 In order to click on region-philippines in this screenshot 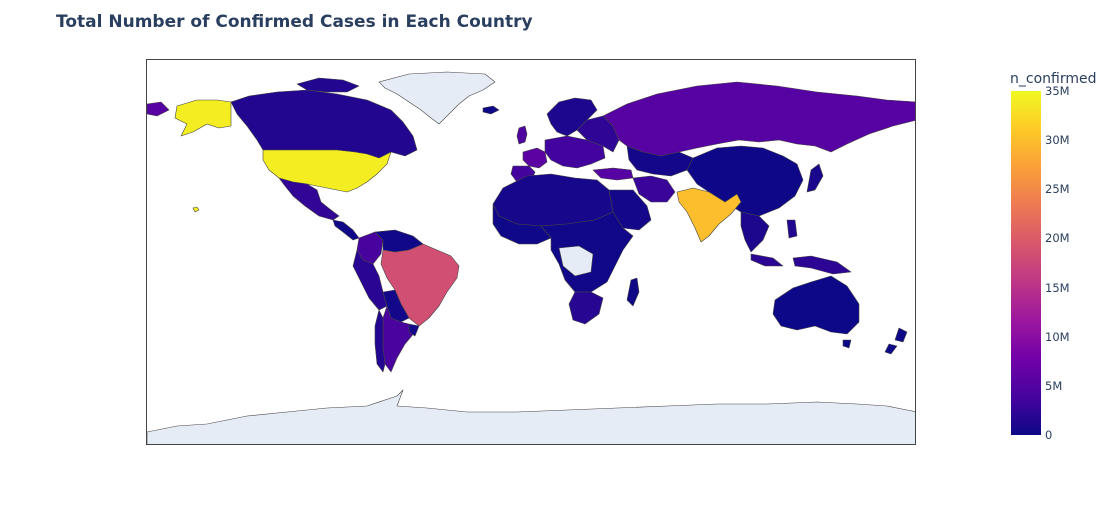, I will do `click(792, 229)`.